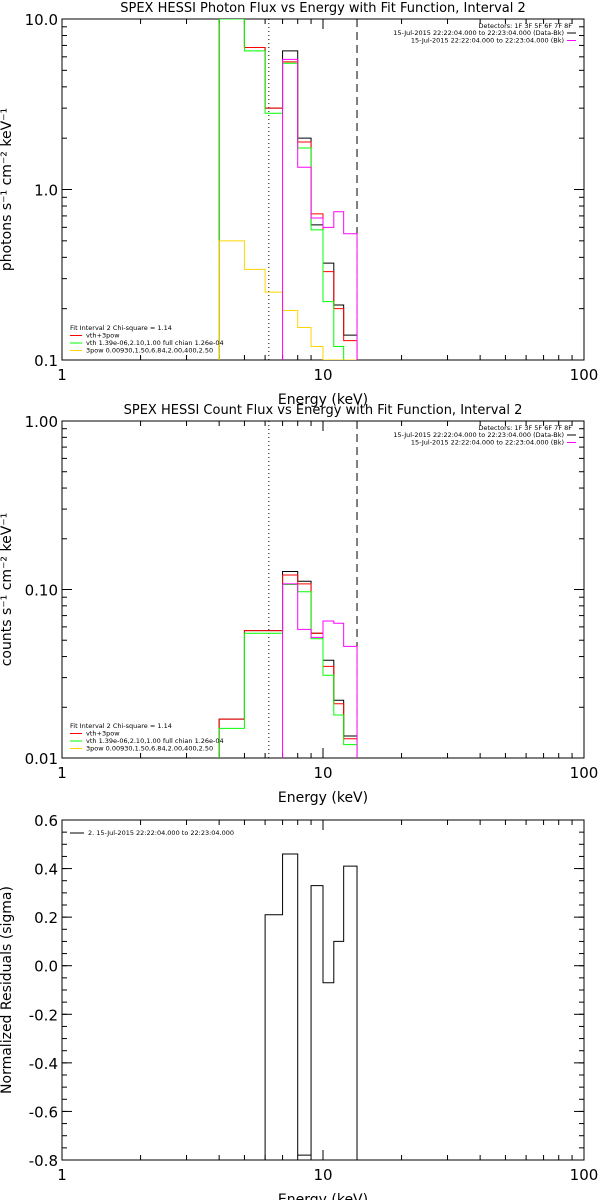 This screenshot has width=600, height=1200. What do you see at coordinates (7, 189) in the screenshot?
I see `y-axis-label: photons s⁻¹ cm⁻² keV⁻¹` at bounding box center [7, 189].